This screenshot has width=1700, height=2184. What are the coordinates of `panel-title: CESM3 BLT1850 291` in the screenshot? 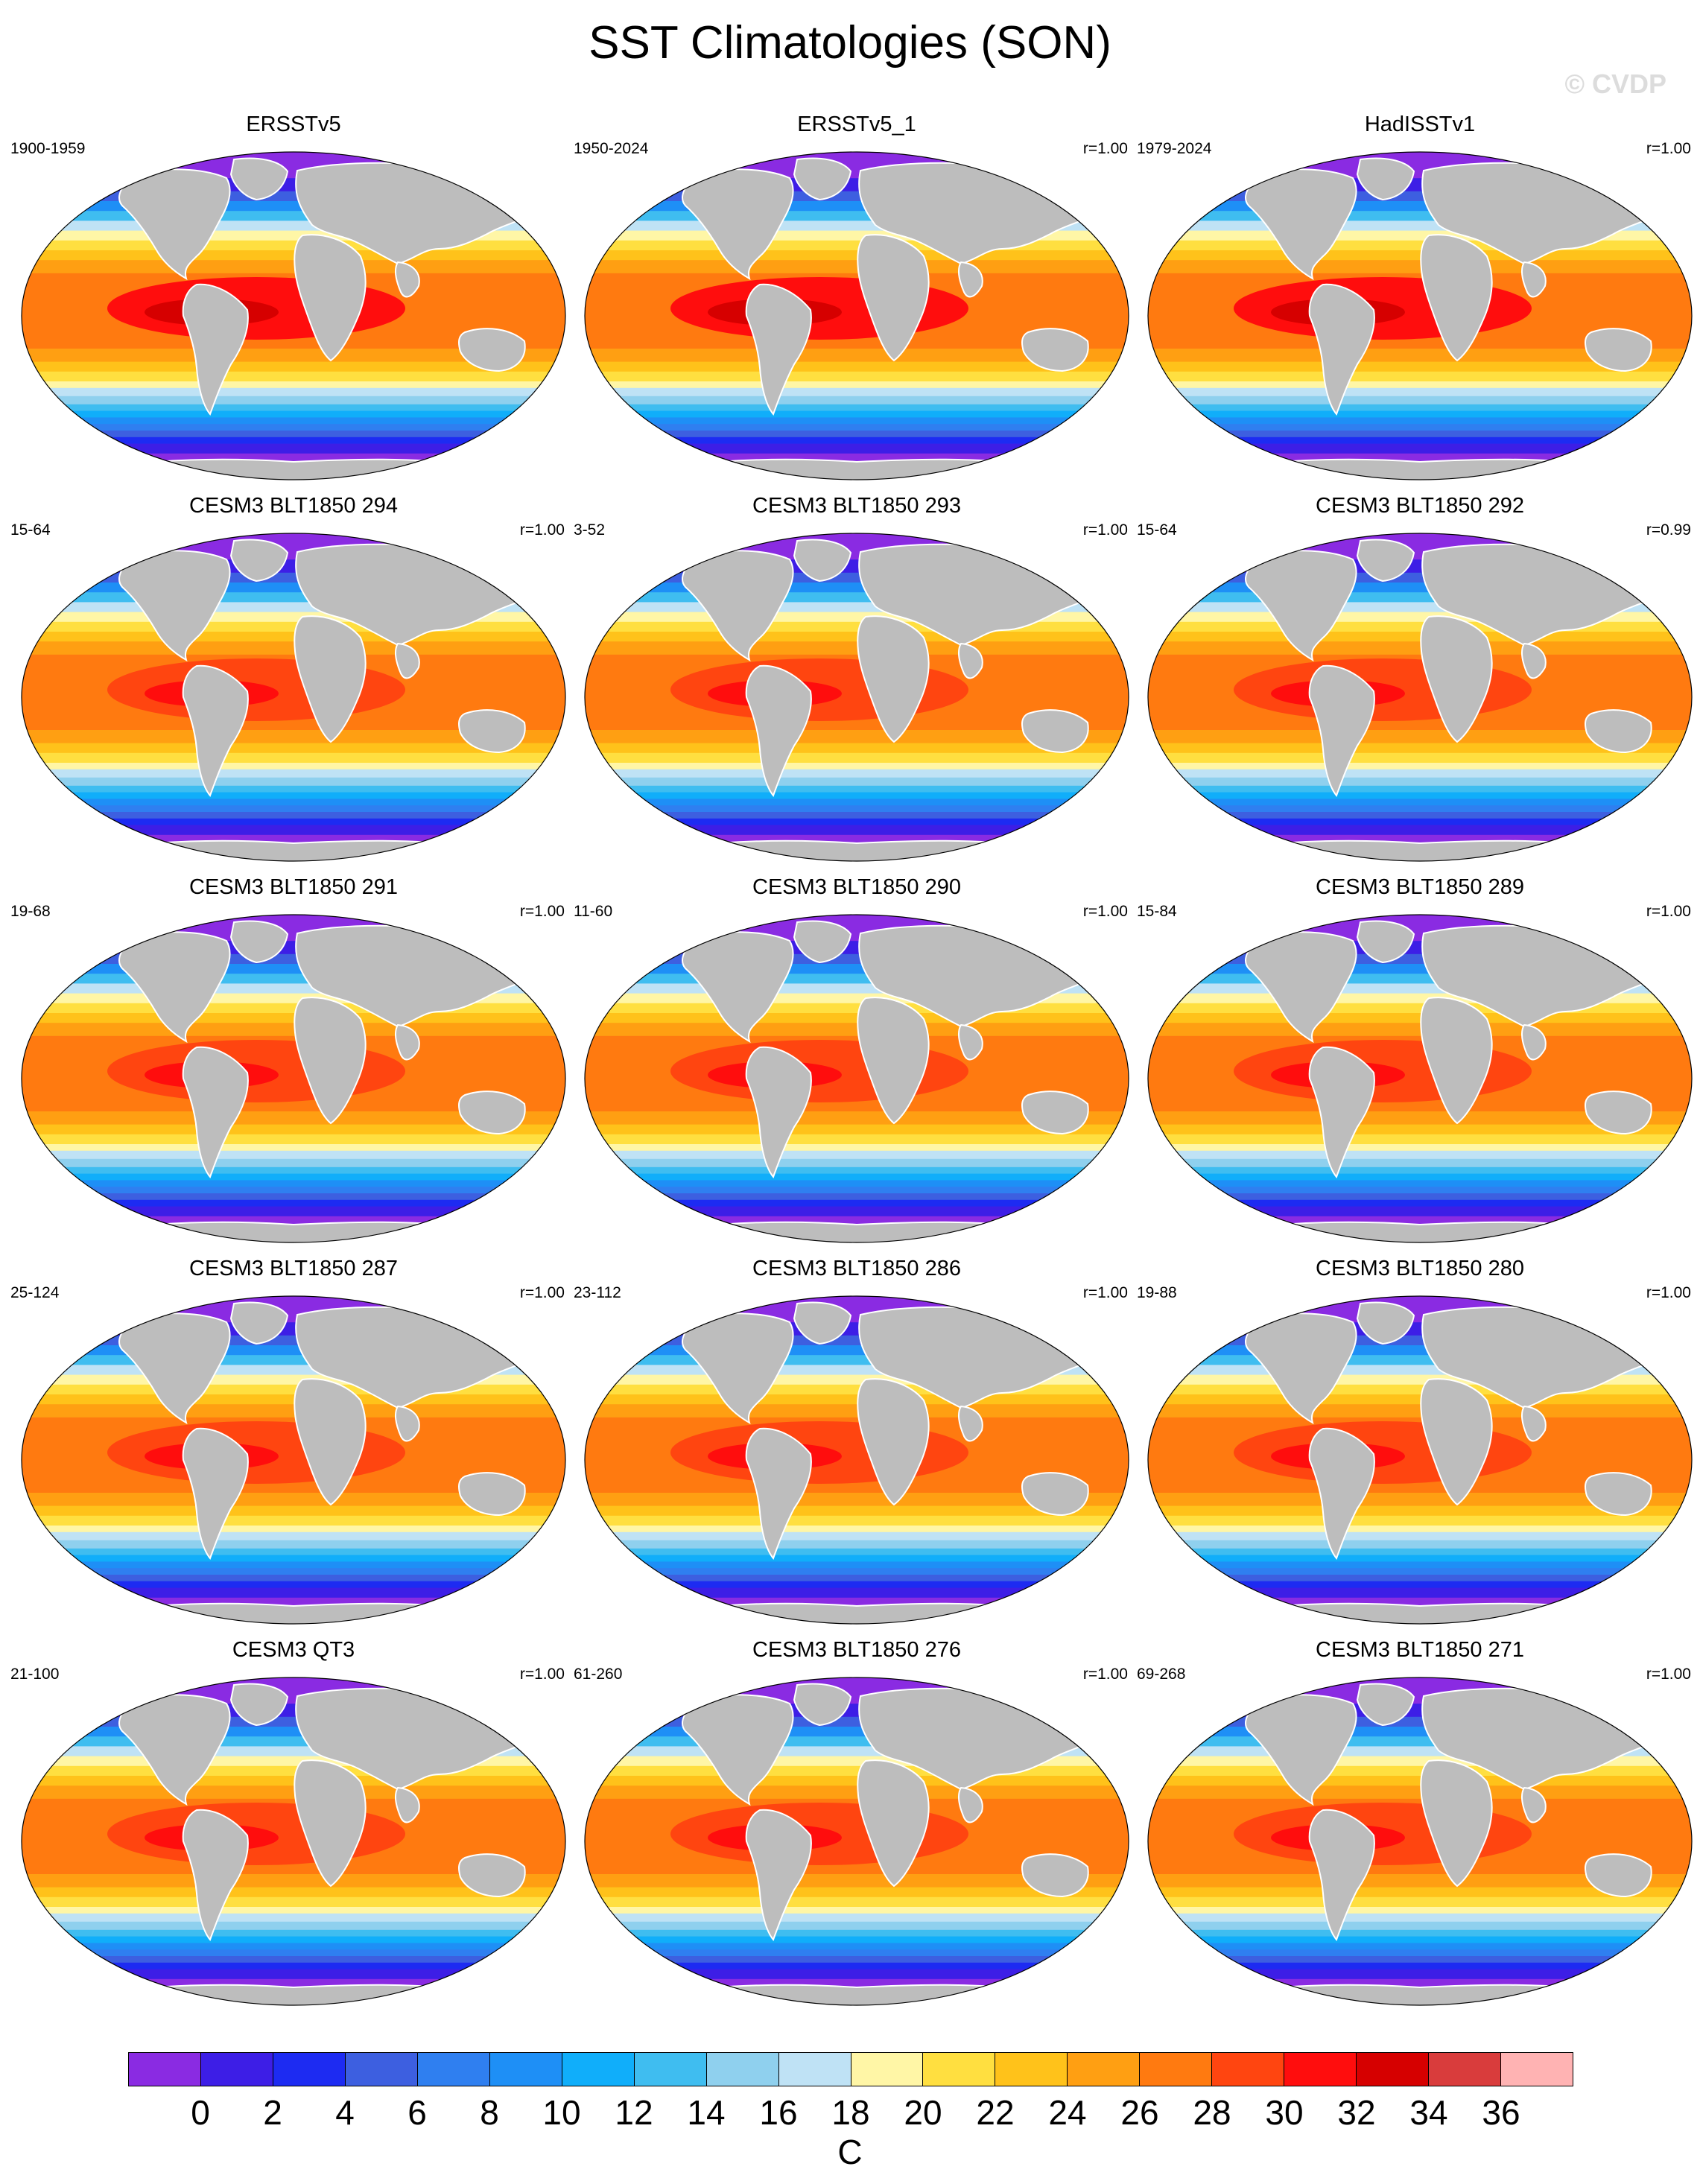 It's located at (293, 887).